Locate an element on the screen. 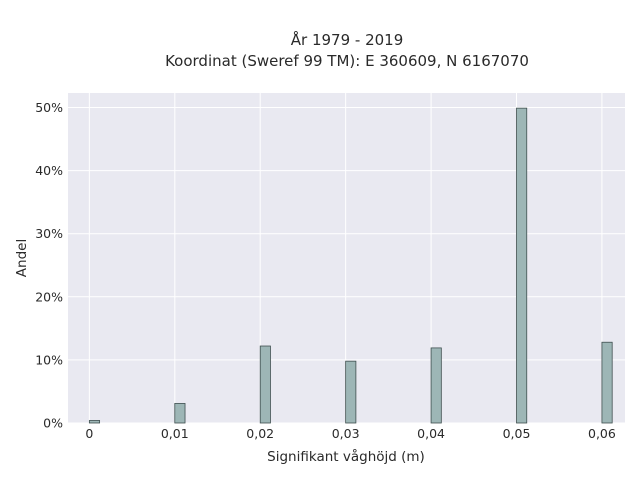 This screenshot has height=480, width=640. x-axis-ticks: 0 0,01 0,02 0,03 0,04 0,05 0,06 is located at coordinates (350, 433).